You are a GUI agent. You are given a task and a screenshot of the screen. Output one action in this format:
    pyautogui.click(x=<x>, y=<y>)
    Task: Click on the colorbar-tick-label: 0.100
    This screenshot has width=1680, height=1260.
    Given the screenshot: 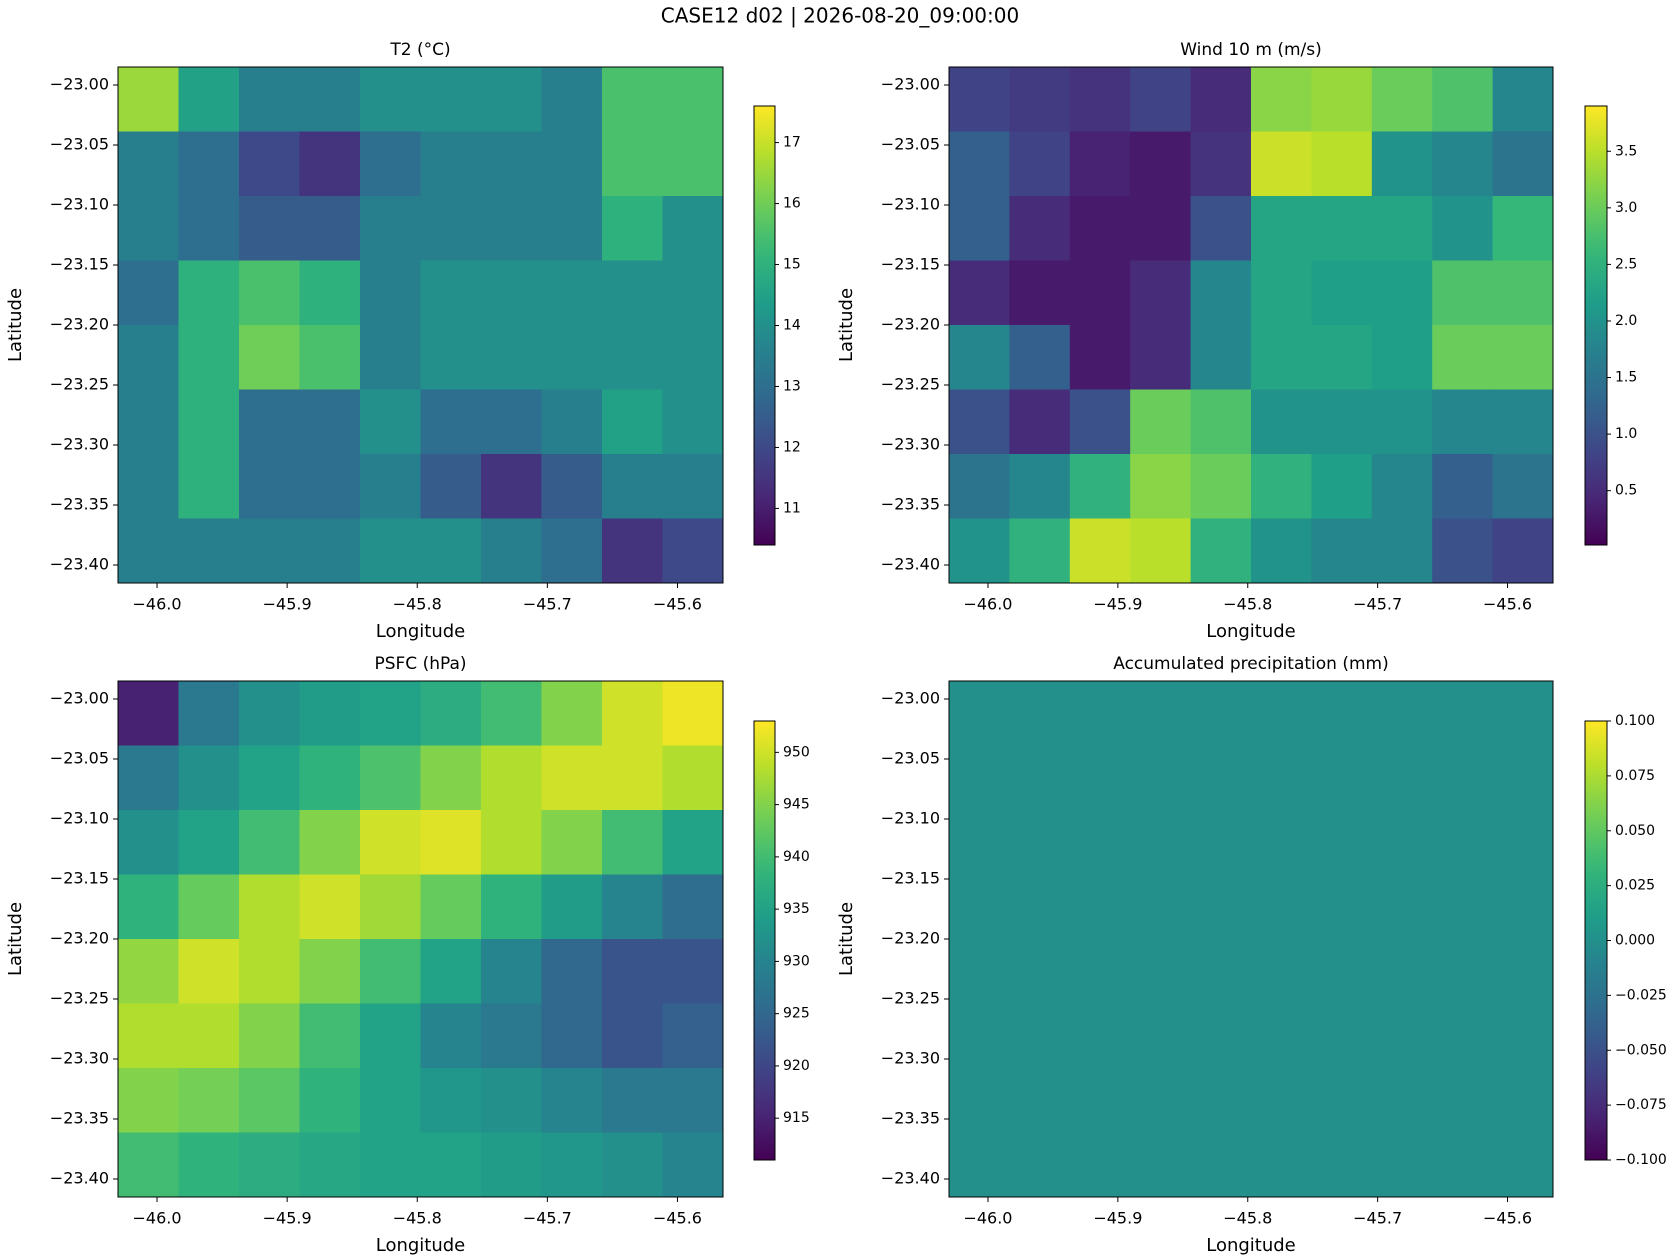 What is the action you would take?
    pyautogui.click(x=1635, y=721)
    